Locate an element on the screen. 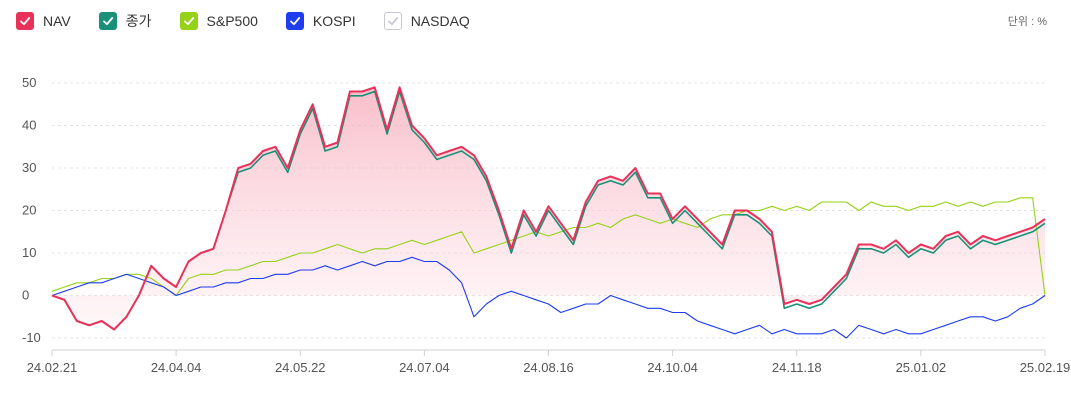 The image size is (1071, 410). legend-item-nasdaq: NASDAQ is located at coordinates (426, 21).